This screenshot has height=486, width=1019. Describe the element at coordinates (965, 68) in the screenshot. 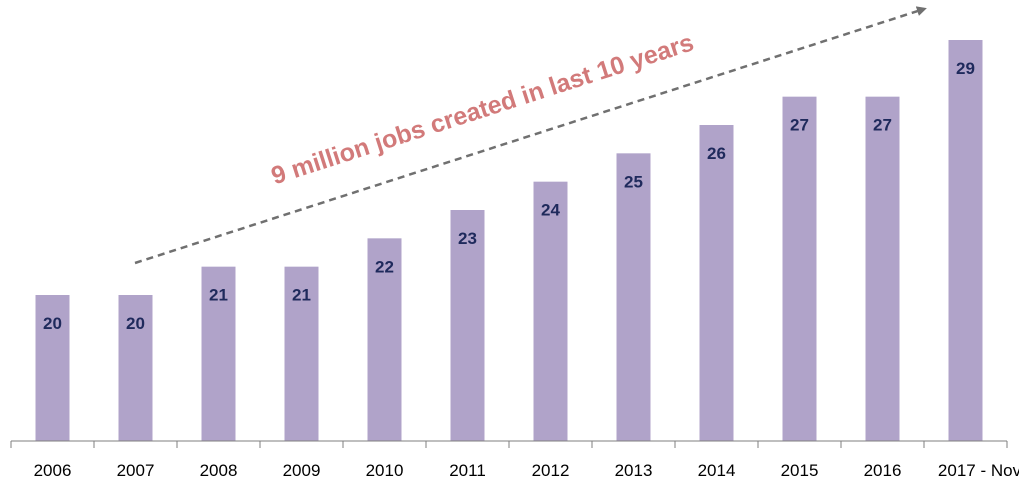

I see `bar-value-label: 29` at that location.